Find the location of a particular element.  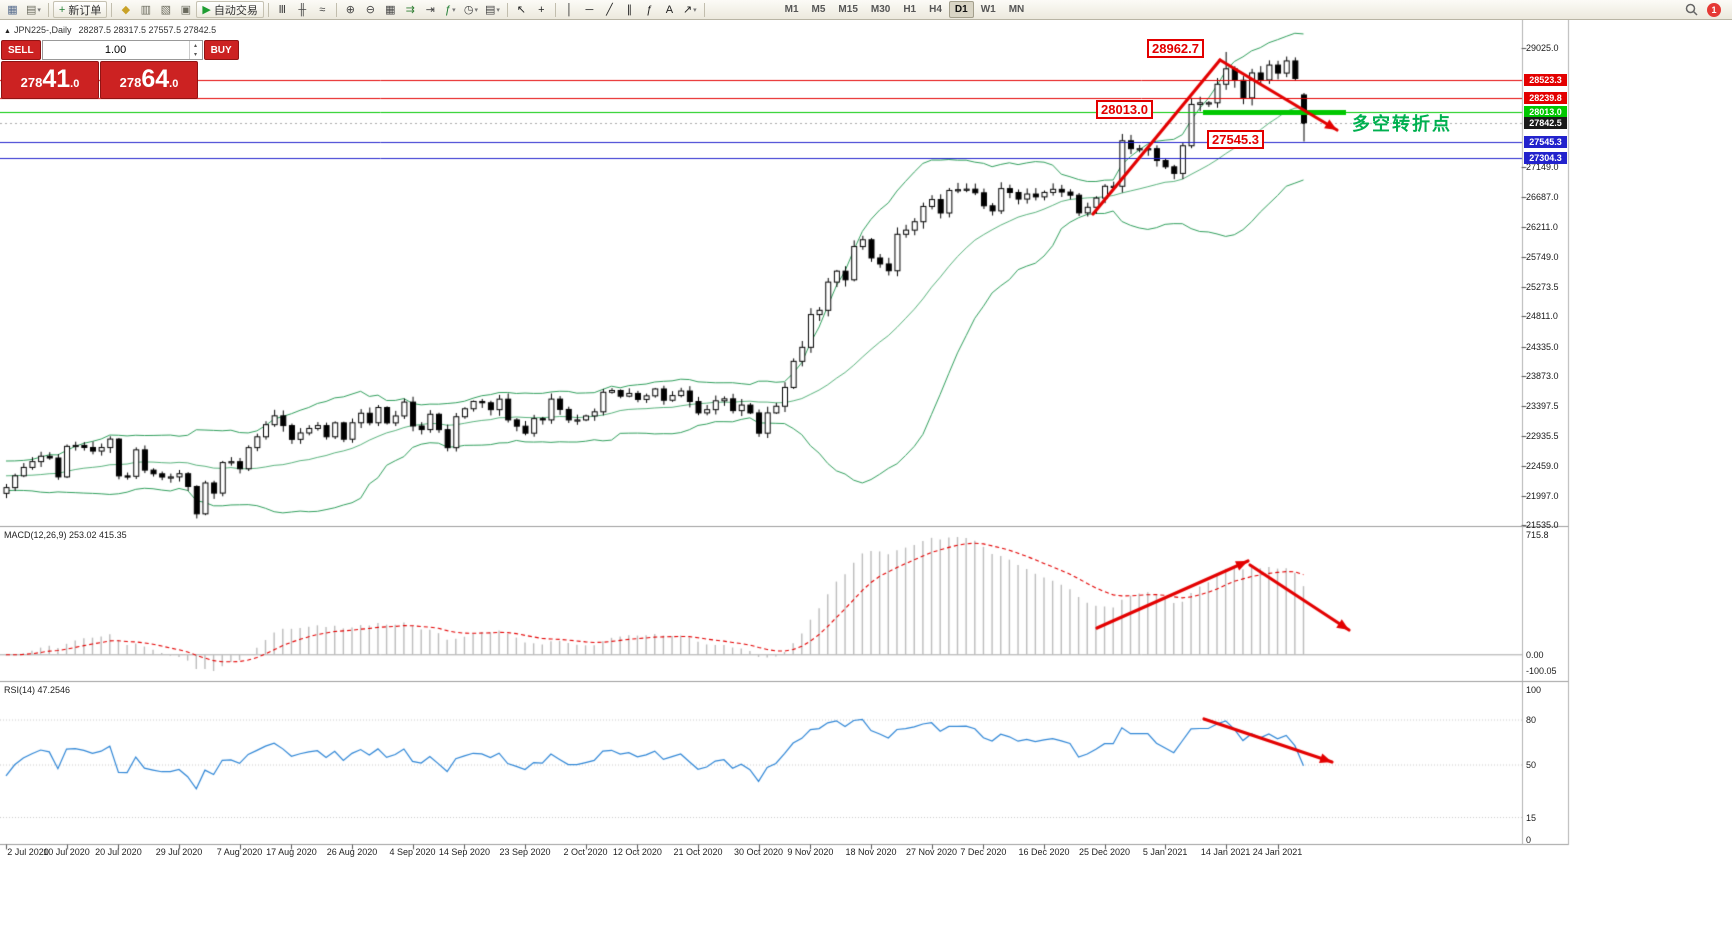

auto-scroll-icon: ⇉ is located at coordinates (410, 9).